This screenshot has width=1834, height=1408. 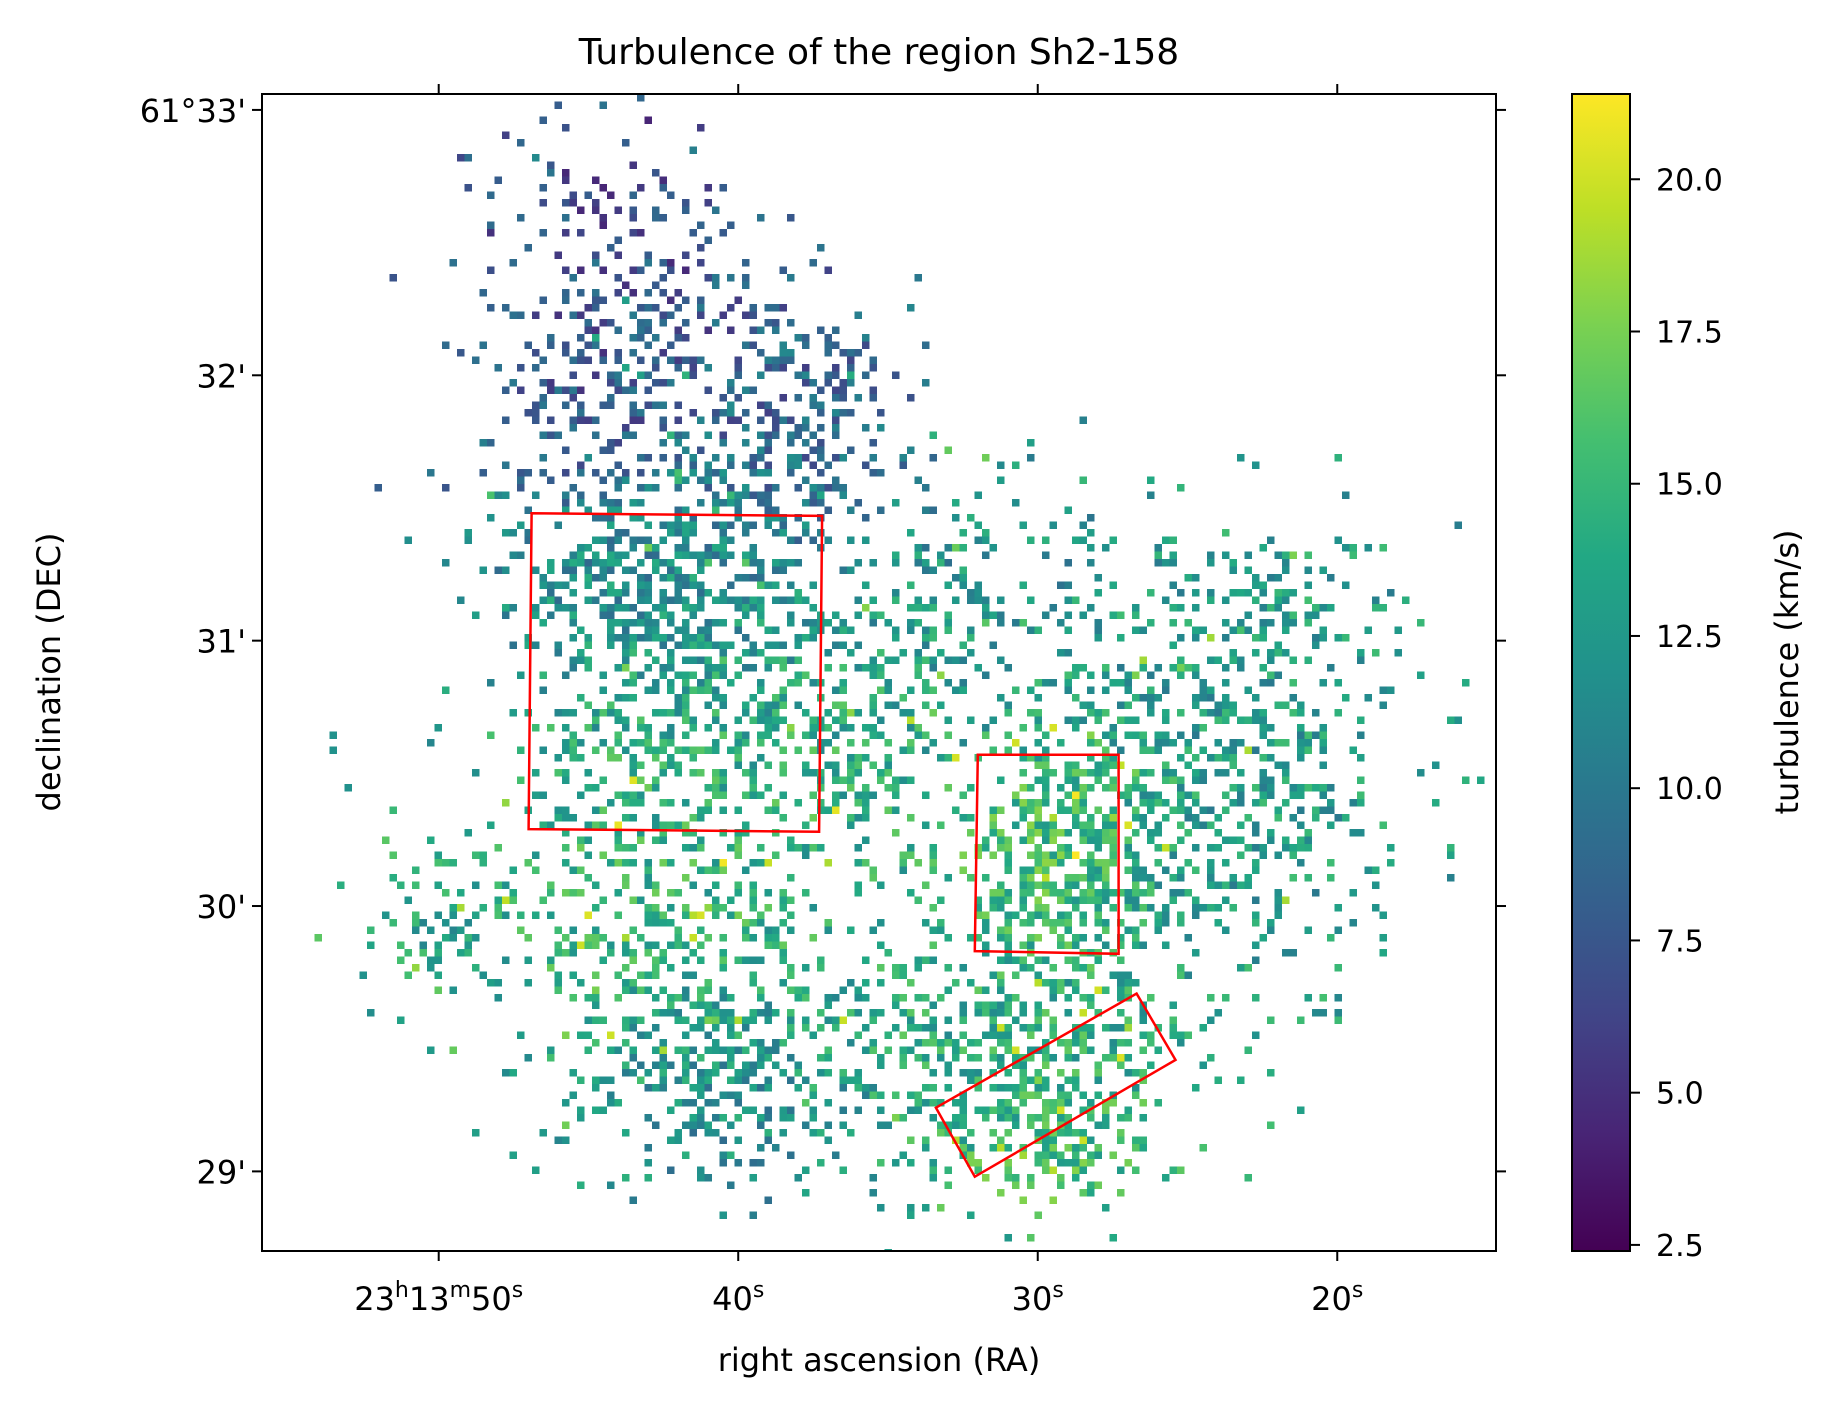 What do you see at coordinates (438, 1298) in the screenshot?
I see `x-tick-label: 23h13m50s` at bounding box center [438, 1298].